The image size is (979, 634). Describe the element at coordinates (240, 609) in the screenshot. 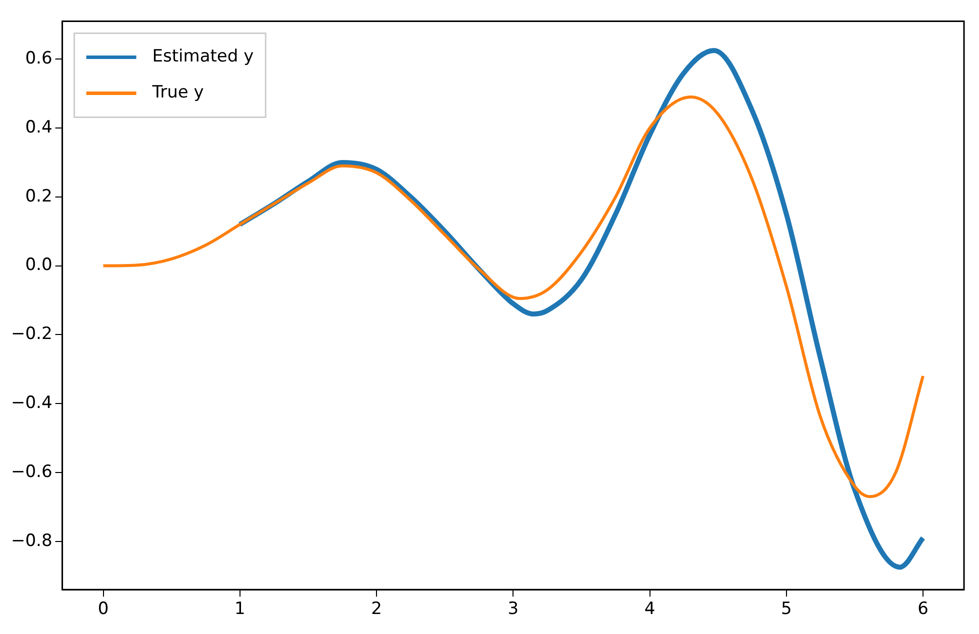

I see `x-tick-label: 1` at that location.